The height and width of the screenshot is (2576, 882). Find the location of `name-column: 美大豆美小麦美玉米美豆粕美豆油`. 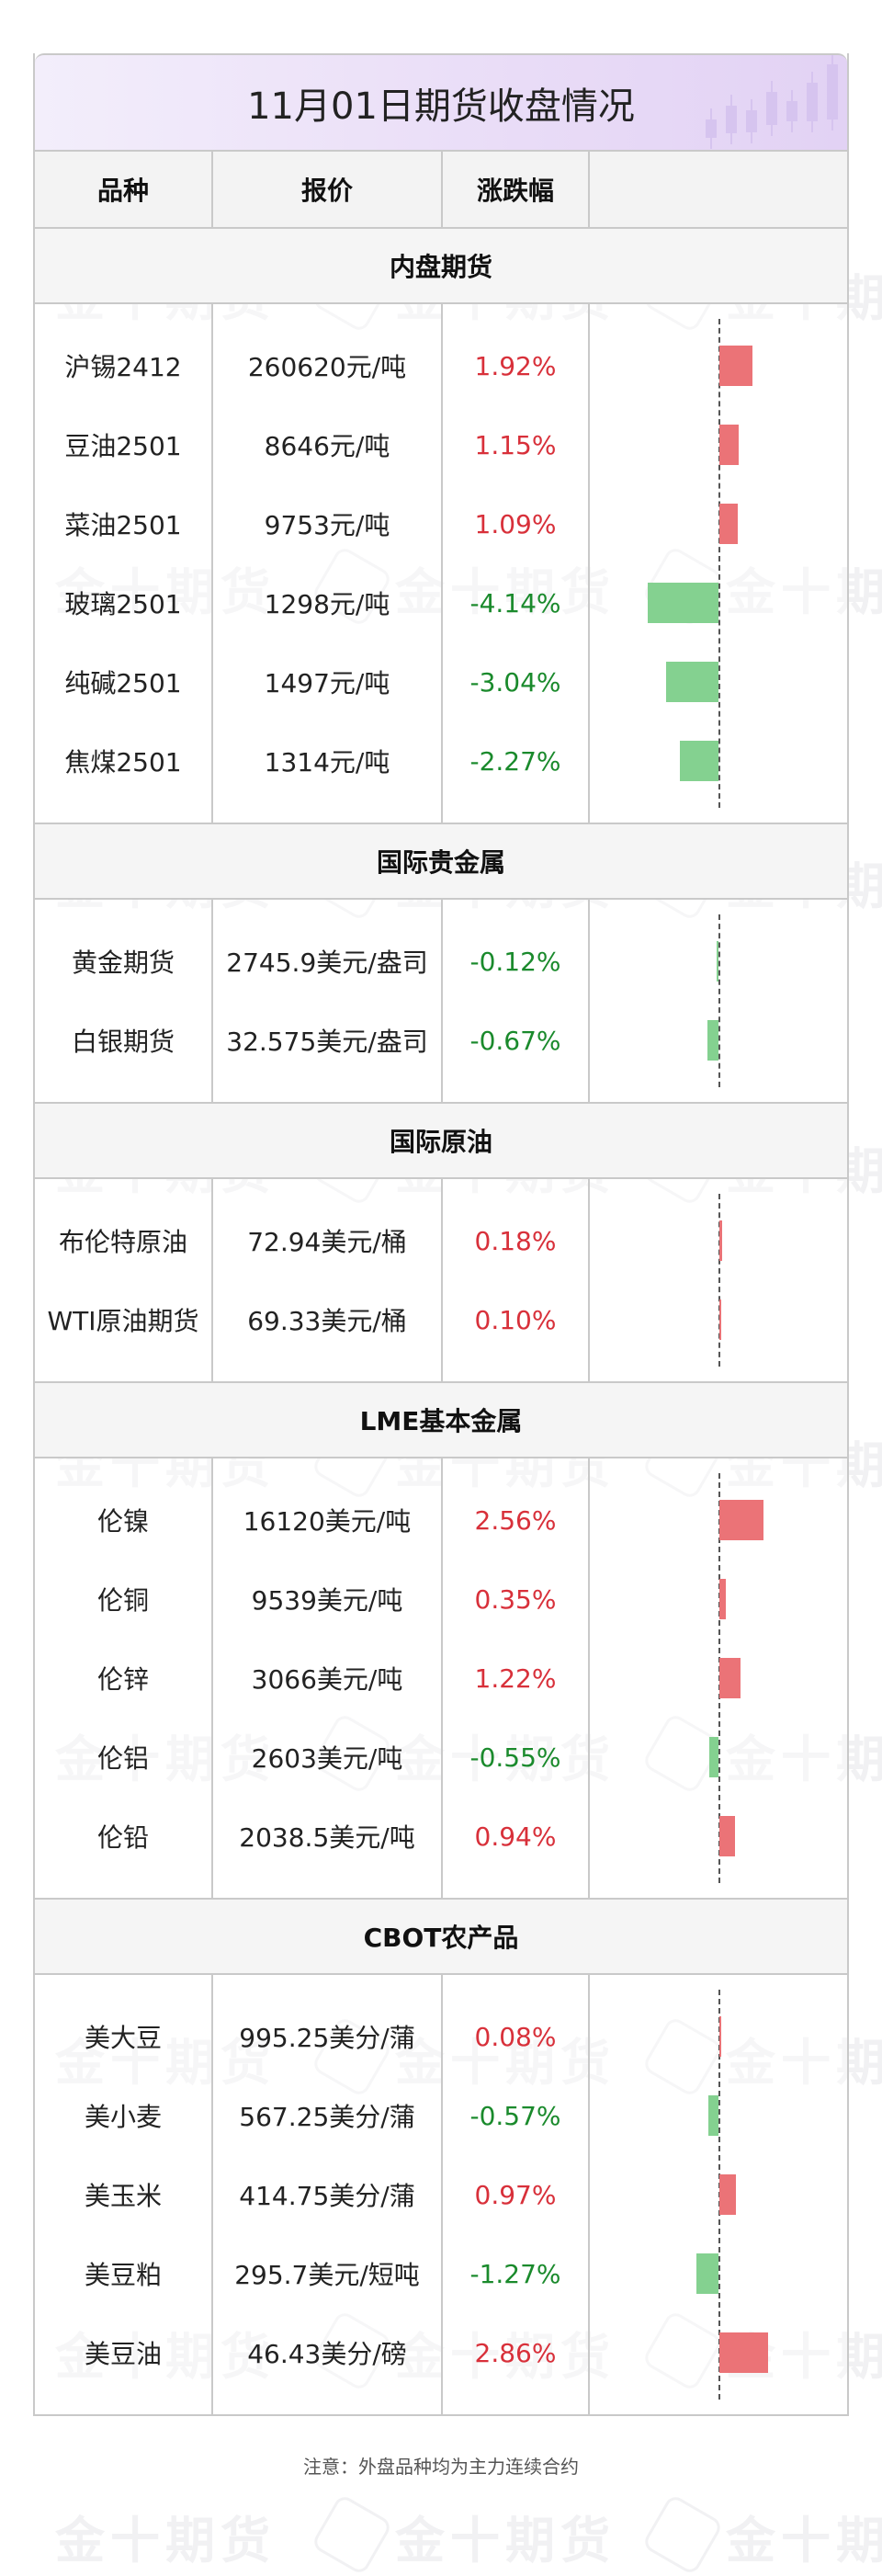

name-column: 美大豆美小麦美玉米美豆粕美豆油 is located at coordinates (124, 2194).